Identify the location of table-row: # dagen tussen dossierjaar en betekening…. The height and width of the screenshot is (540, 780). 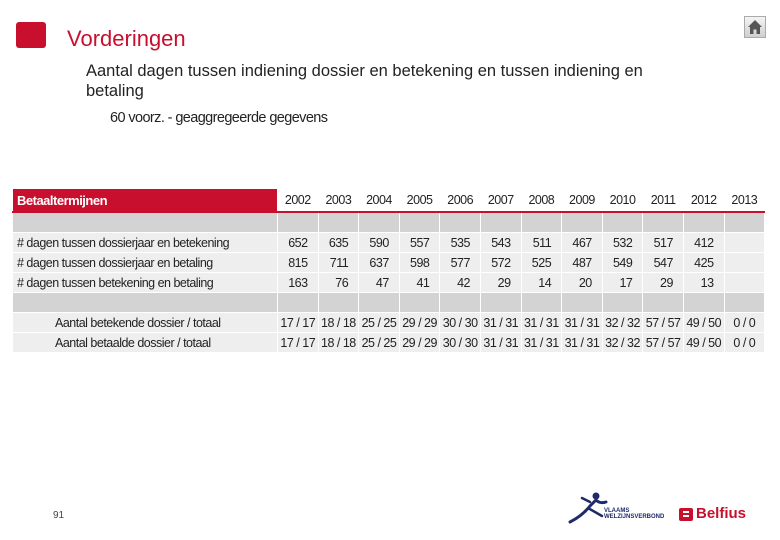
(389, 242).